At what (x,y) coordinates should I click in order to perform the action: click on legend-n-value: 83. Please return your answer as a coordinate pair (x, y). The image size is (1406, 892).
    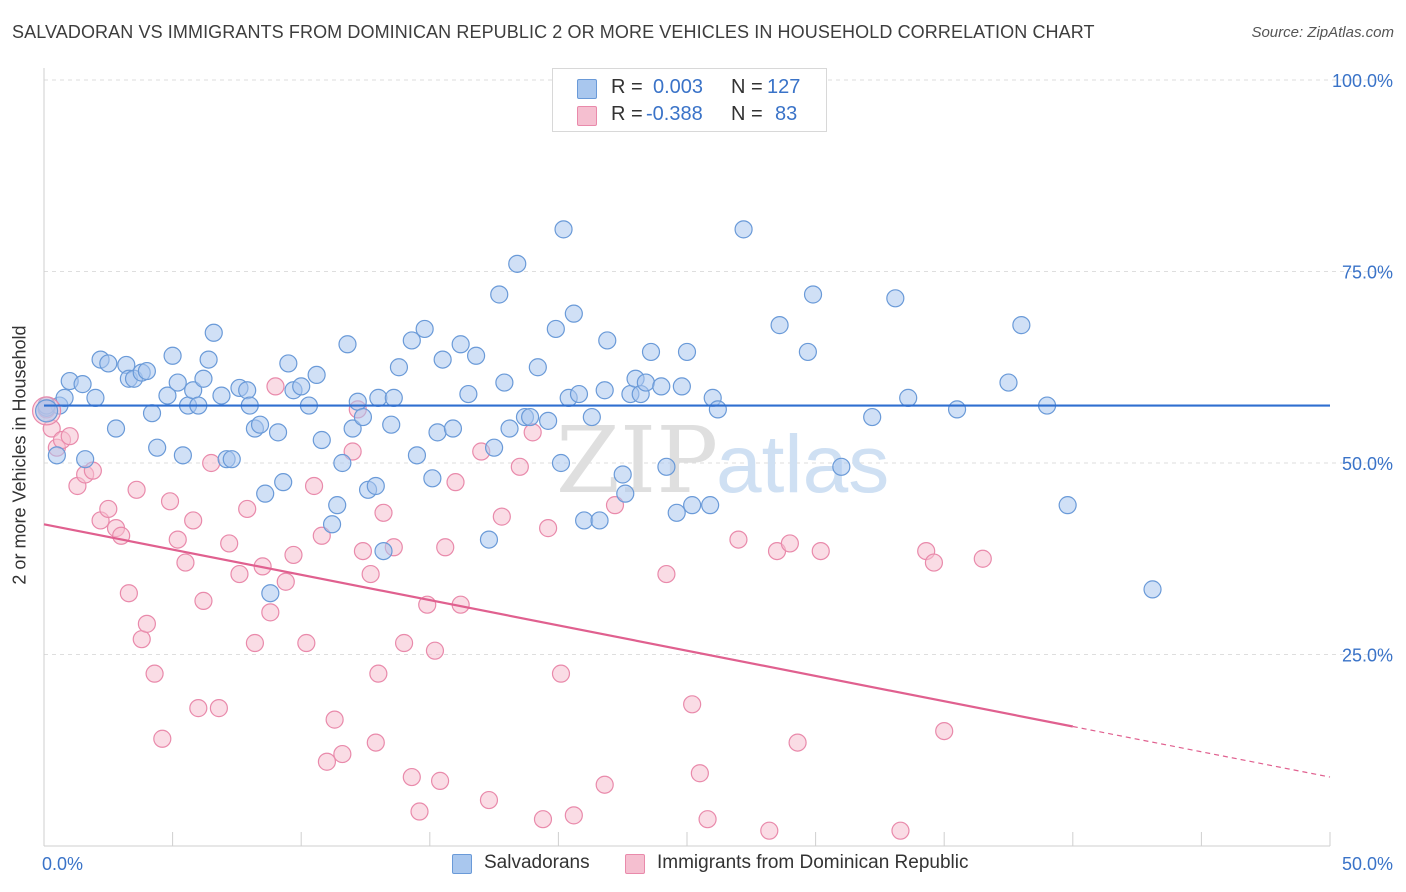
    Looking at the image, I should click on (786, 114).